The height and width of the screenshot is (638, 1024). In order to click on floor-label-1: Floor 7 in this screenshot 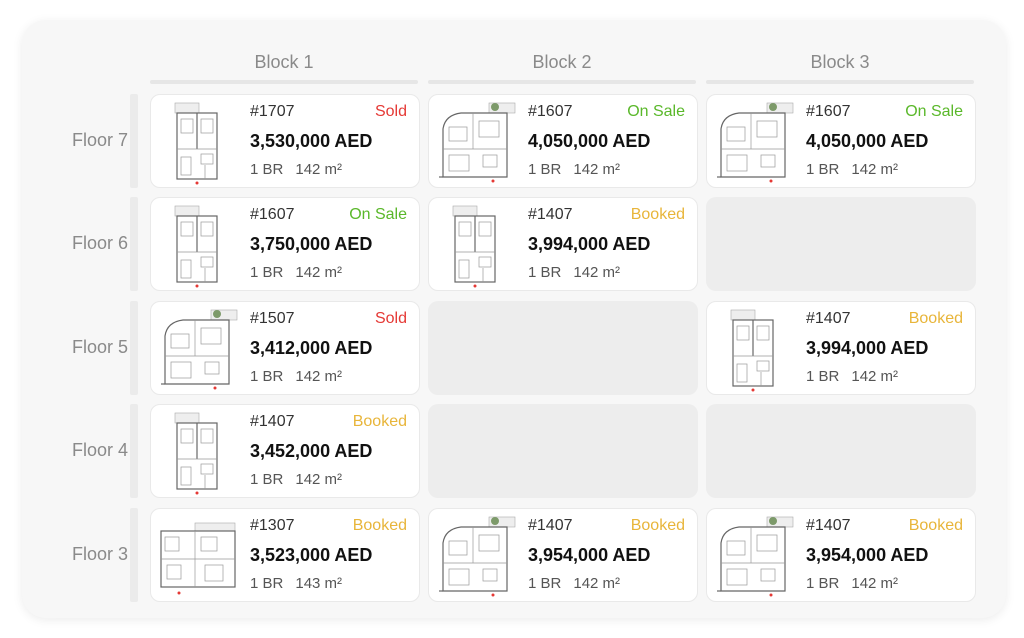, I will do `click(99, 140)`.